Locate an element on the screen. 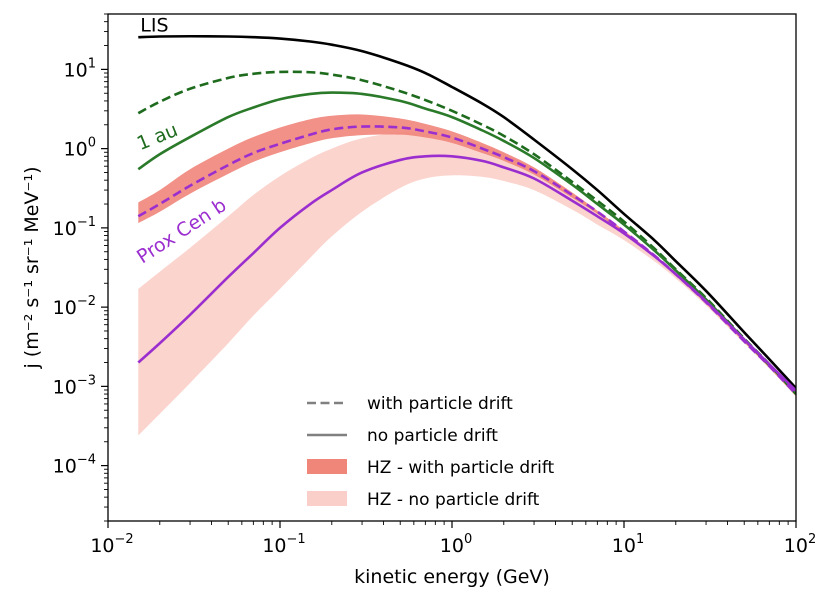 This screenshot has width=831, height=598. x-tick-label: 10⁻² is located at coordinates (111, 544).